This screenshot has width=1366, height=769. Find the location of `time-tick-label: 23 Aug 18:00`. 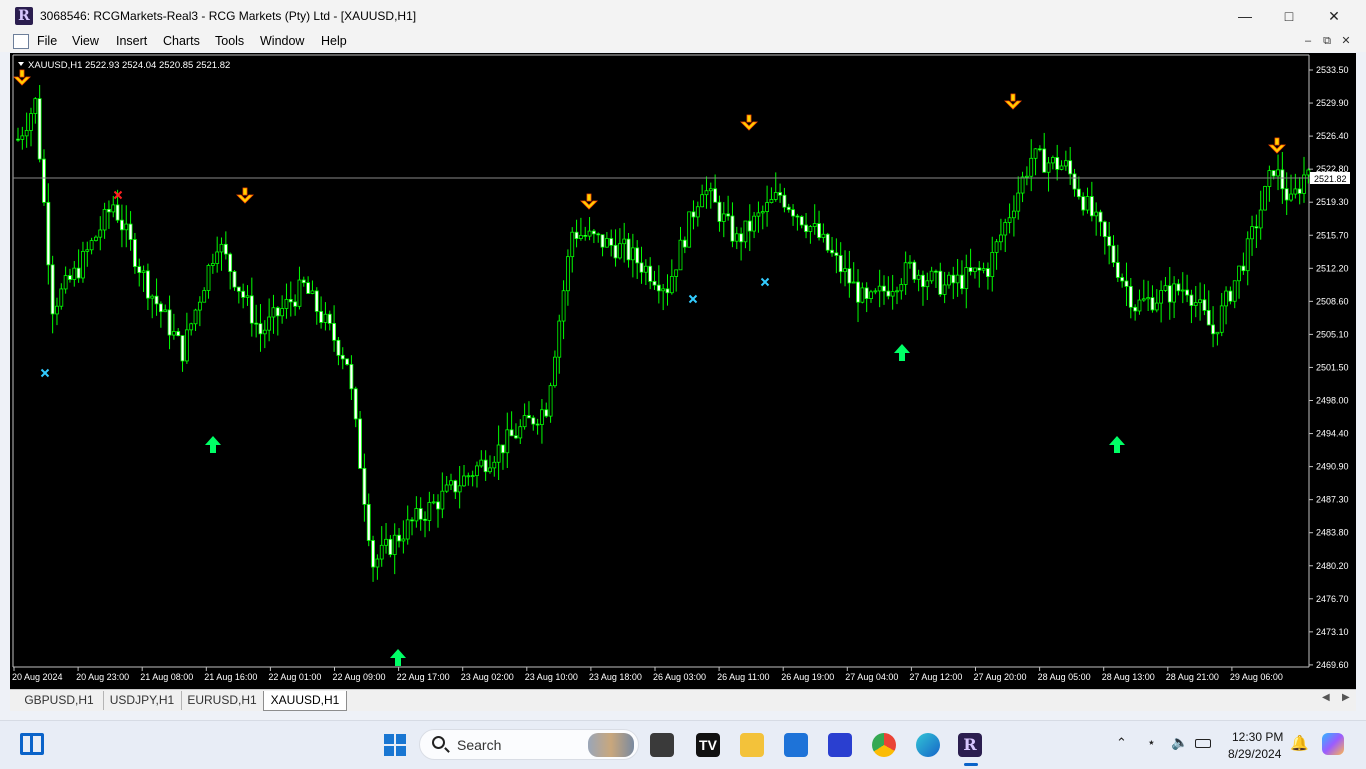

time-tick-label: 23 Aug 18:00 is located at coordinates (615, 677).